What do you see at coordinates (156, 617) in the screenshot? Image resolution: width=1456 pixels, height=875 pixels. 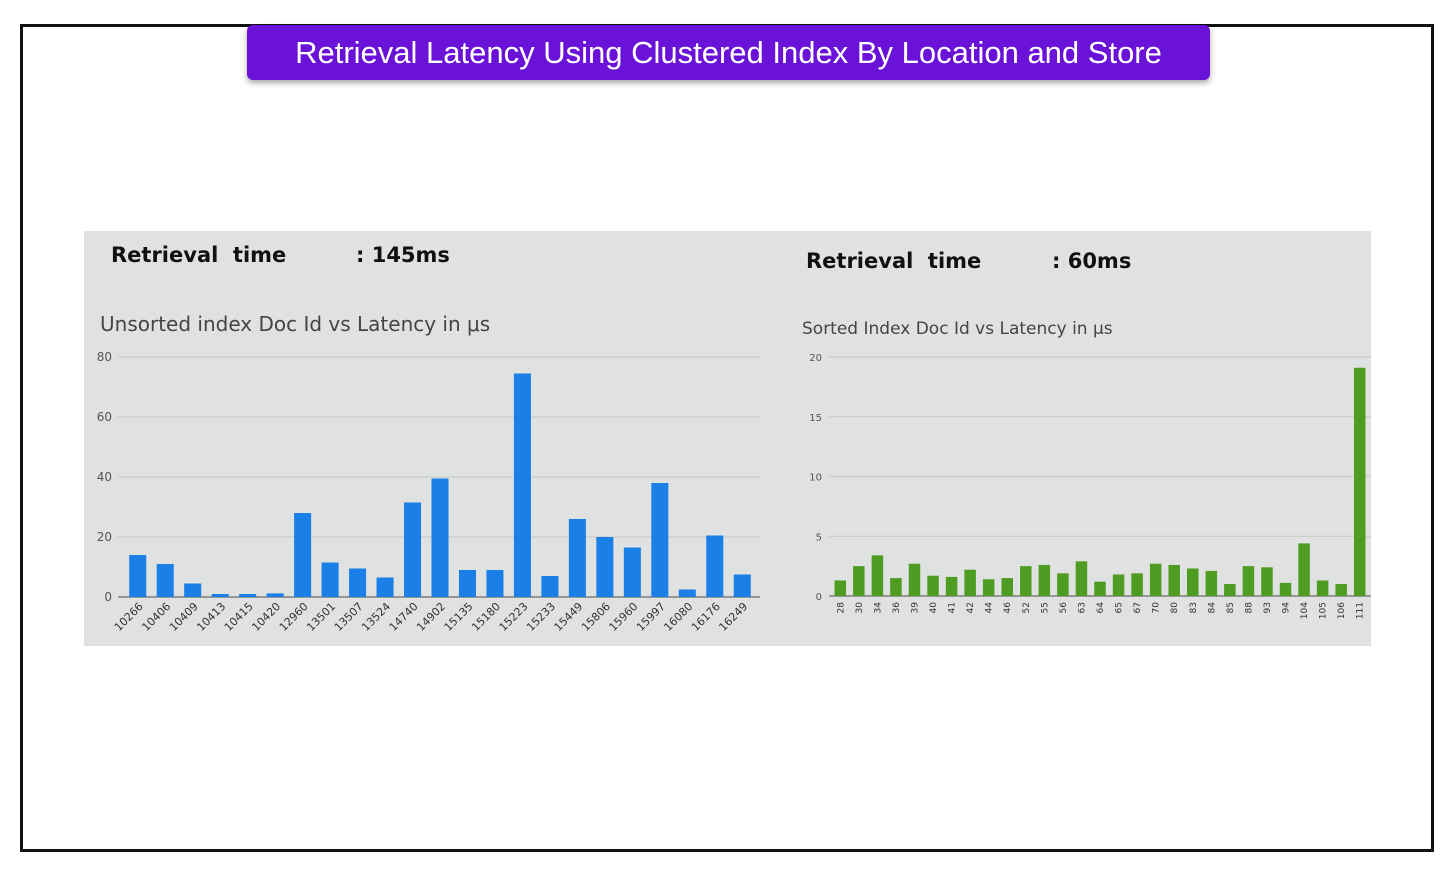 I see `x-tick-label: 10406` at bounding box center [156, 617].